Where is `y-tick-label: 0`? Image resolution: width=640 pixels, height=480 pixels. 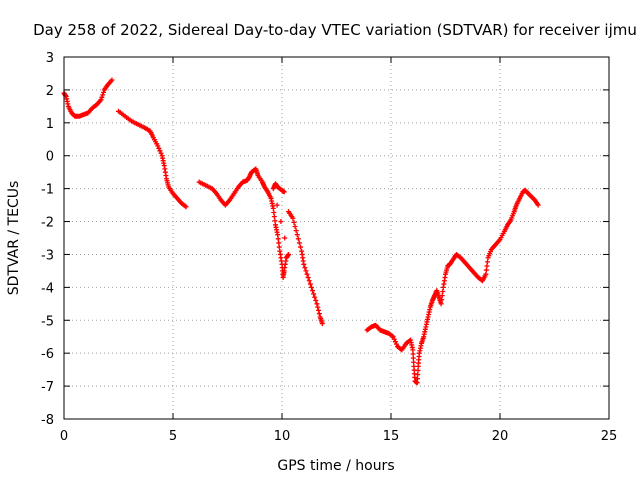
y-tick-label: 0 is located at coordinates (50, 157).